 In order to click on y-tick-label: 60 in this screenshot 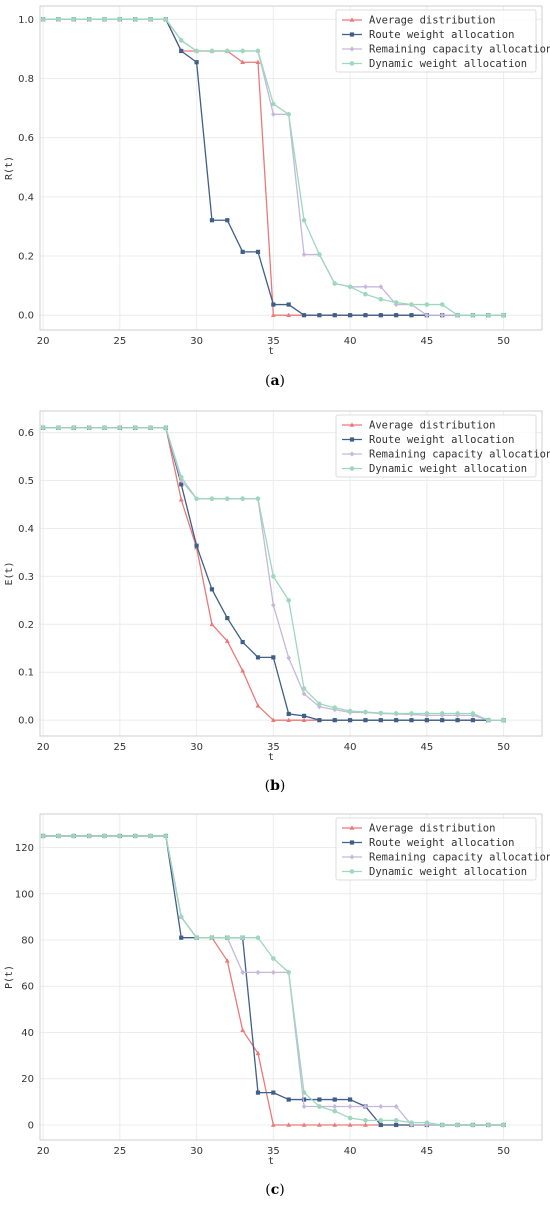, I will do `click(27, 987)`.